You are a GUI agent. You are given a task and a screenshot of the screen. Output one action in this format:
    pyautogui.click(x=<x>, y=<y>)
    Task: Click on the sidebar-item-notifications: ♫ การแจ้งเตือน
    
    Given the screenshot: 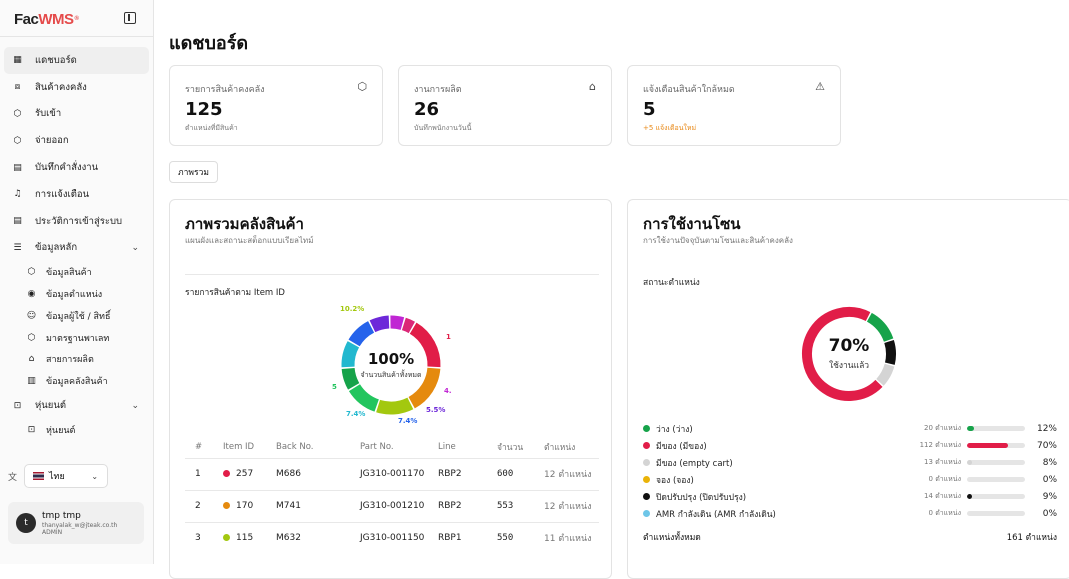 What is the action you would take?
    pyautogui.click(x=76, y=194)
    